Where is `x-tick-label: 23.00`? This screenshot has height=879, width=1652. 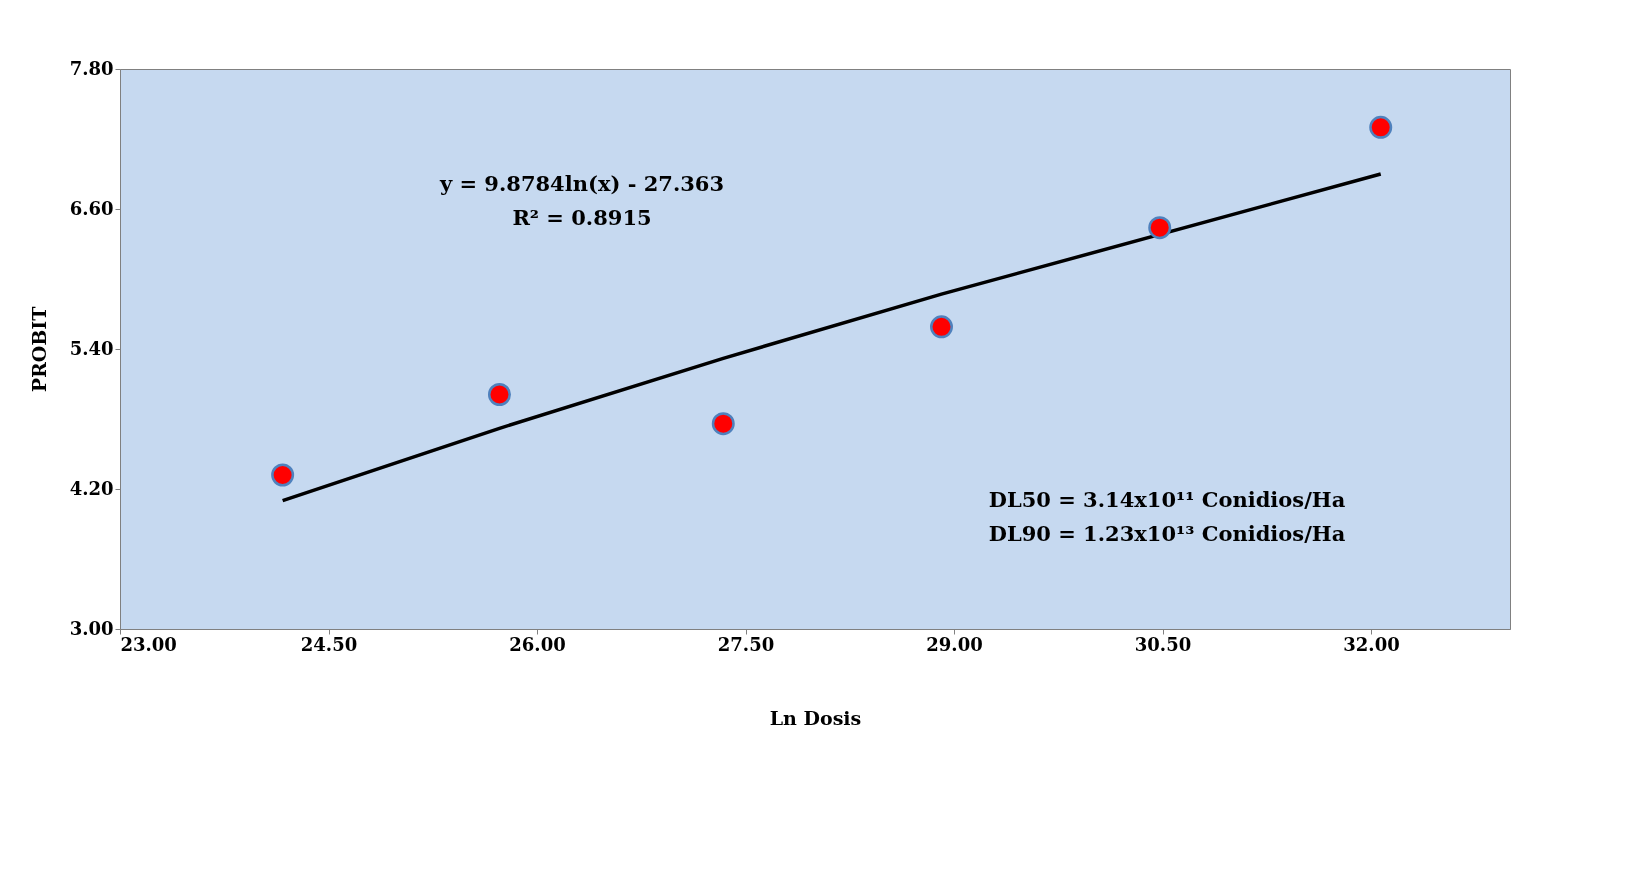 x-tick-label: 23.00 is located at coordinates (148, 644).